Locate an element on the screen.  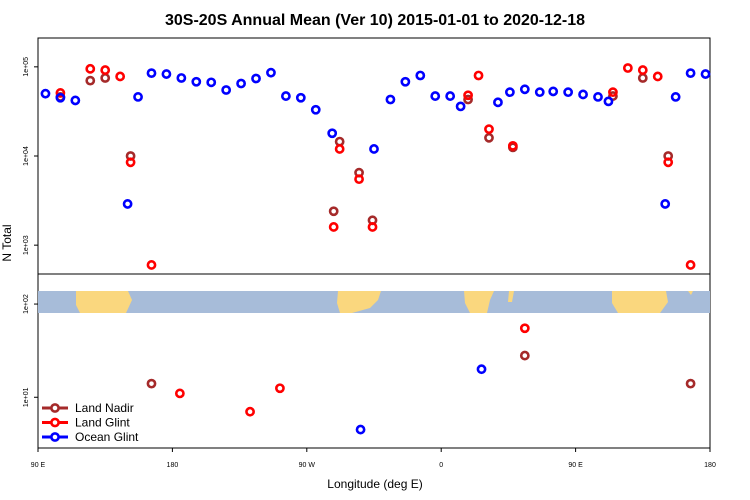
y-axis-label: N Total is located at coordinates (7, 242).